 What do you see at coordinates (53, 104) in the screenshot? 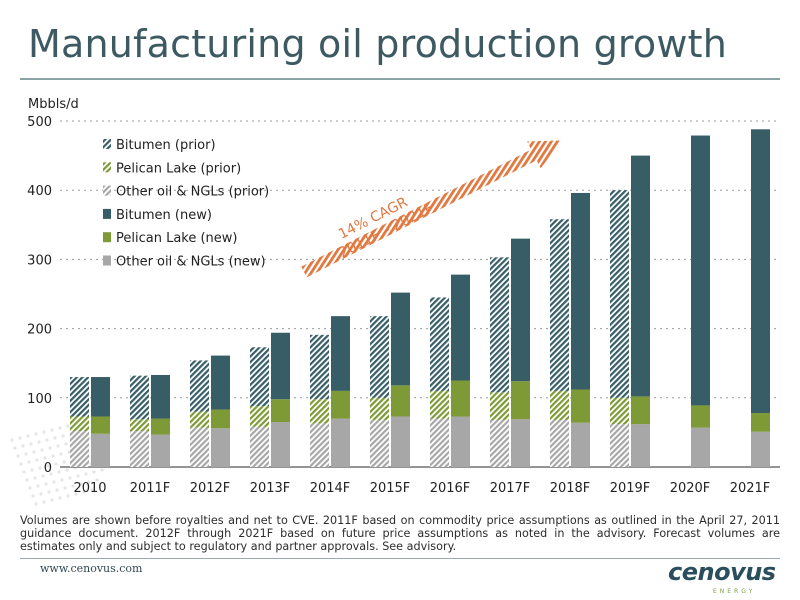
I see `y-axis-label: Mbbls/d` at bounding box center [53, 104].